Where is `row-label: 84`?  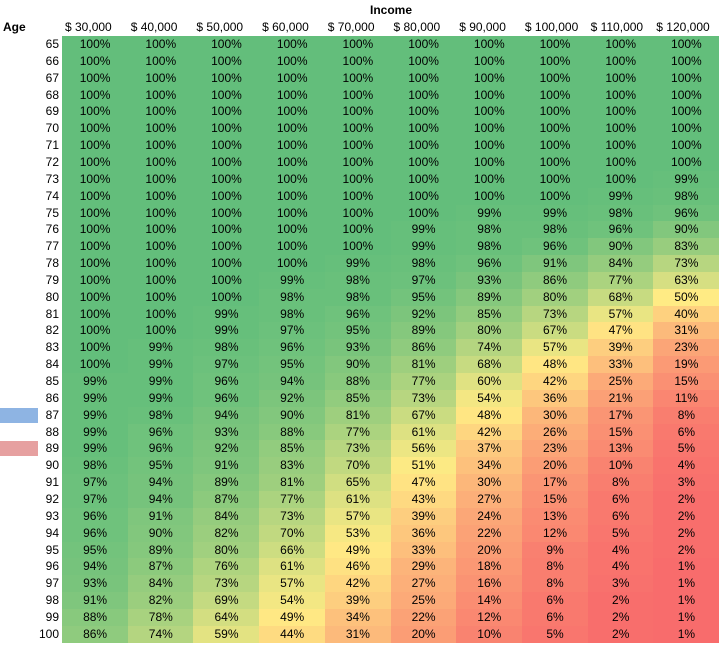 row-label: 84 is located at coordinates (52, 364).